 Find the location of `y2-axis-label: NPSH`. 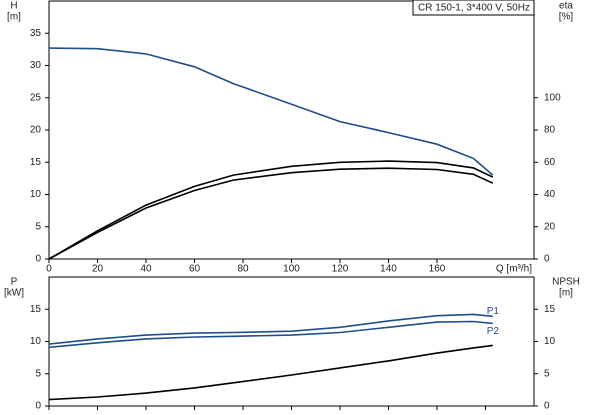

y2-axis-label: NPSH is located at coordinates (566, 282).